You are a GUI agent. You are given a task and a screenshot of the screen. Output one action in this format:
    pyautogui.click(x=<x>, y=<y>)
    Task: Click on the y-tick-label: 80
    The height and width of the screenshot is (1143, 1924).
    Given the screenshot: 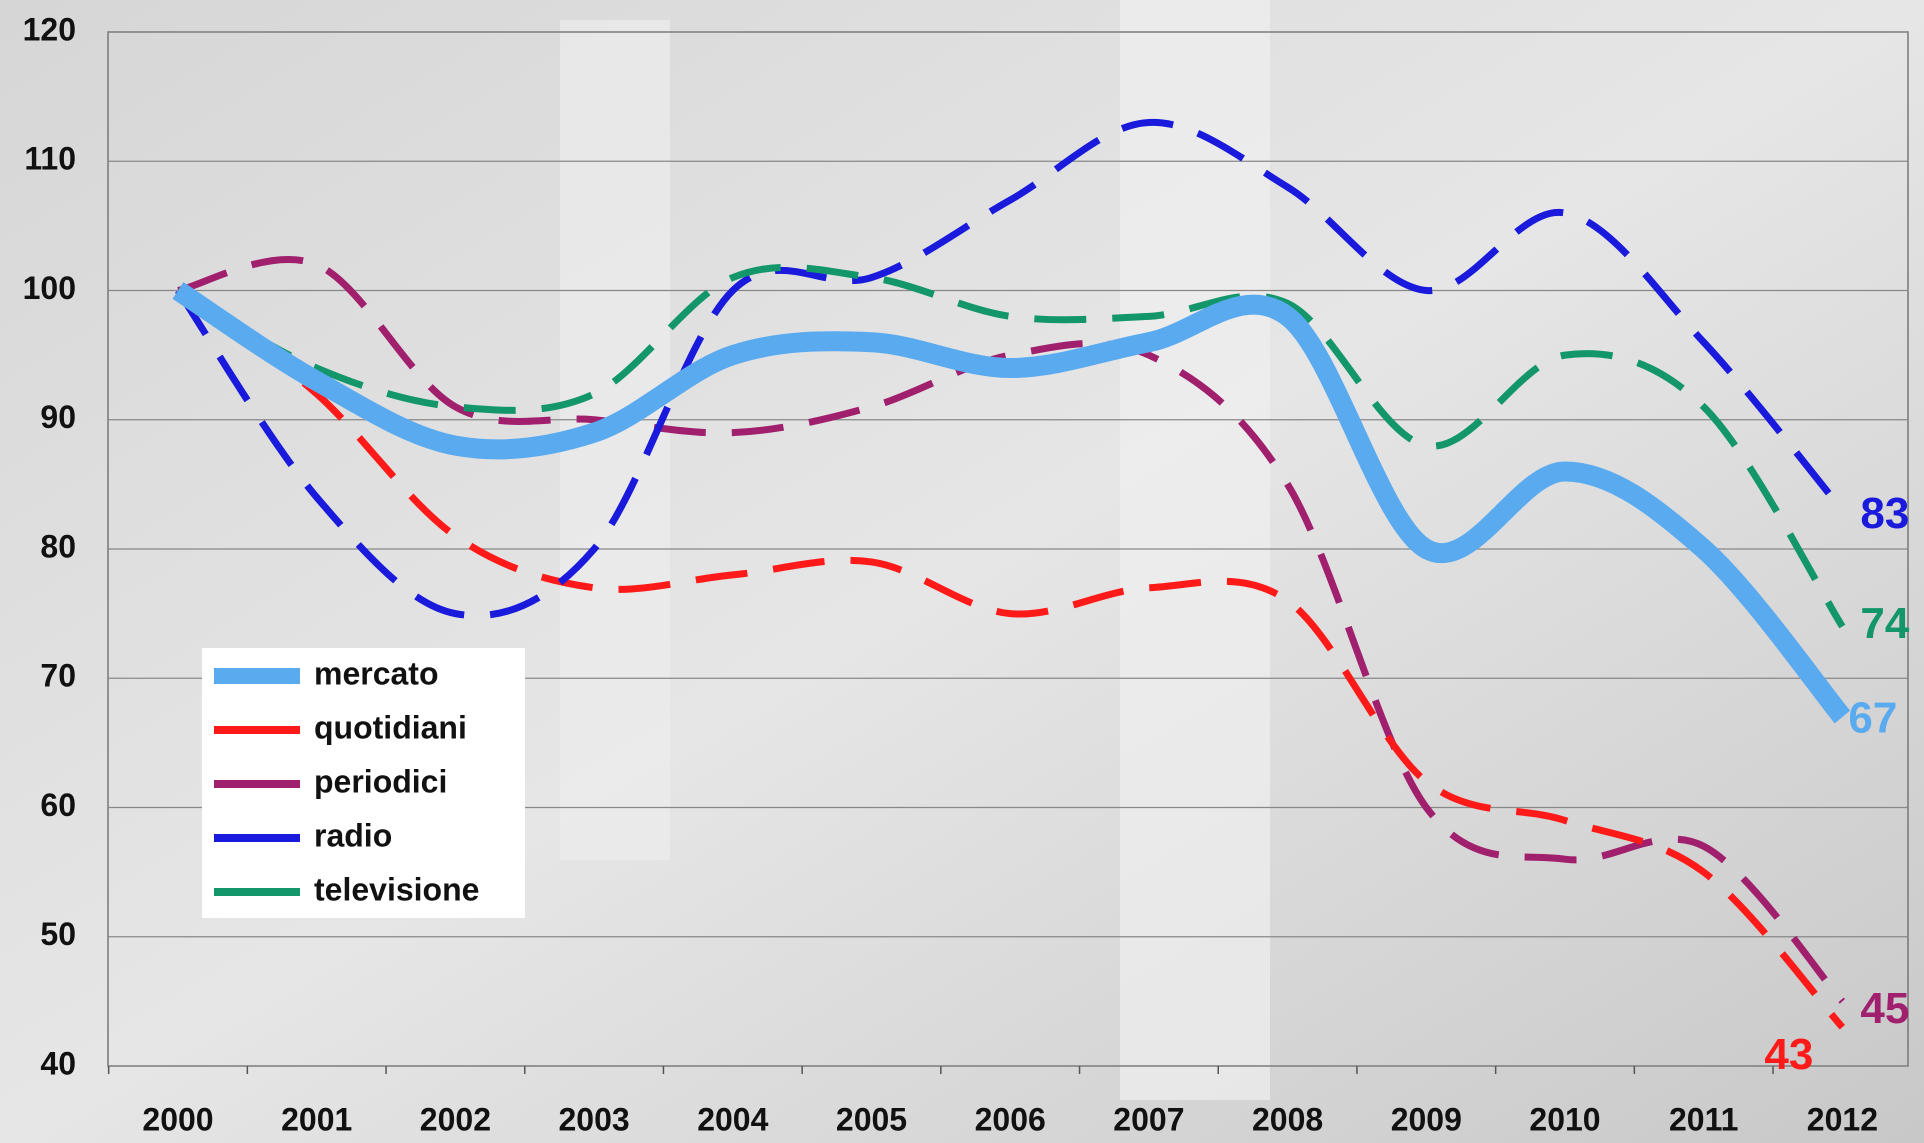 What is the action you would take?
    pyautogui.click(x=58, y=546)
    